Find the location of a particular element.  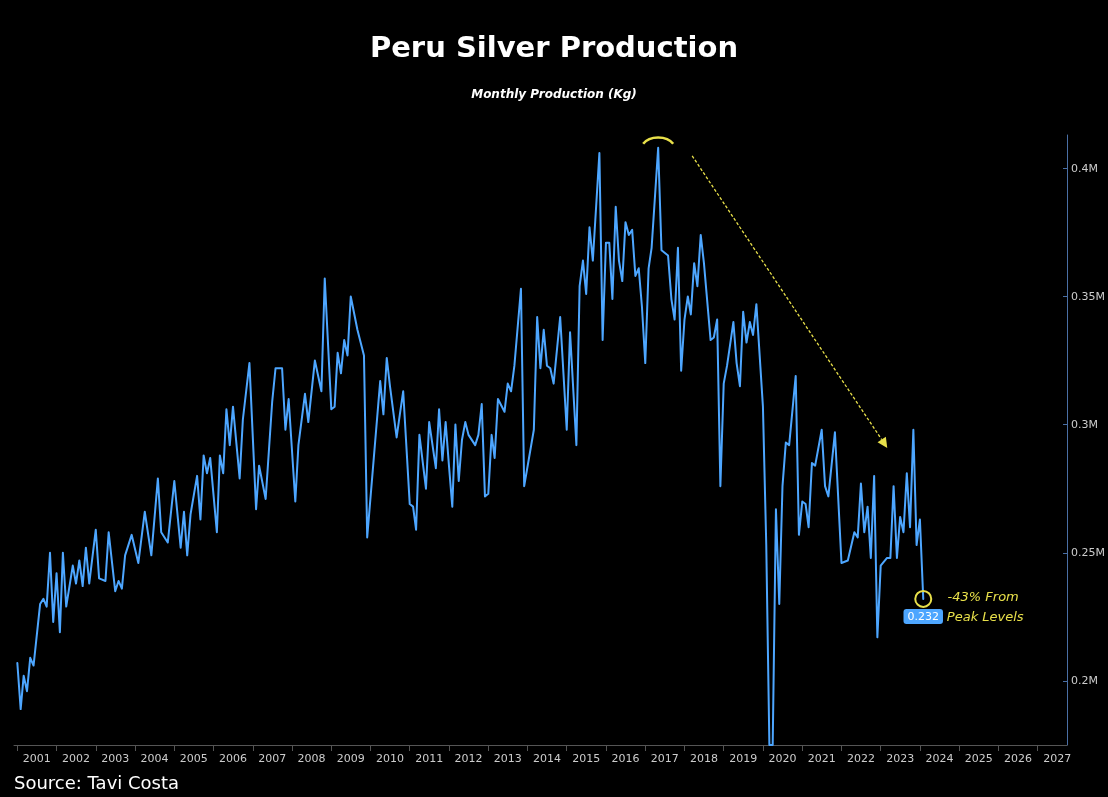

x-tick-label: 2007 is located at coordinates (272, 758).